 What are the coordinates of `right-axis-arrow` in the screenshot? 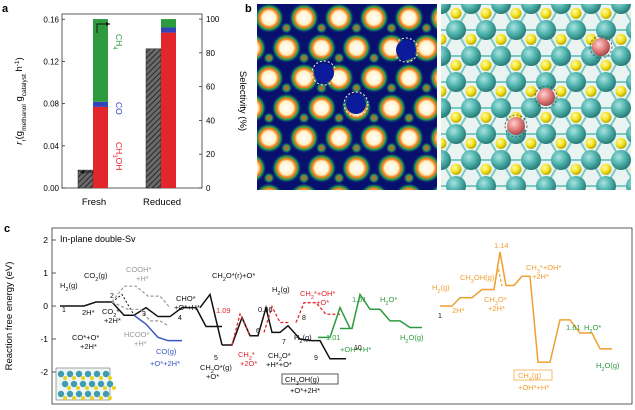 It's located at (103, 28).